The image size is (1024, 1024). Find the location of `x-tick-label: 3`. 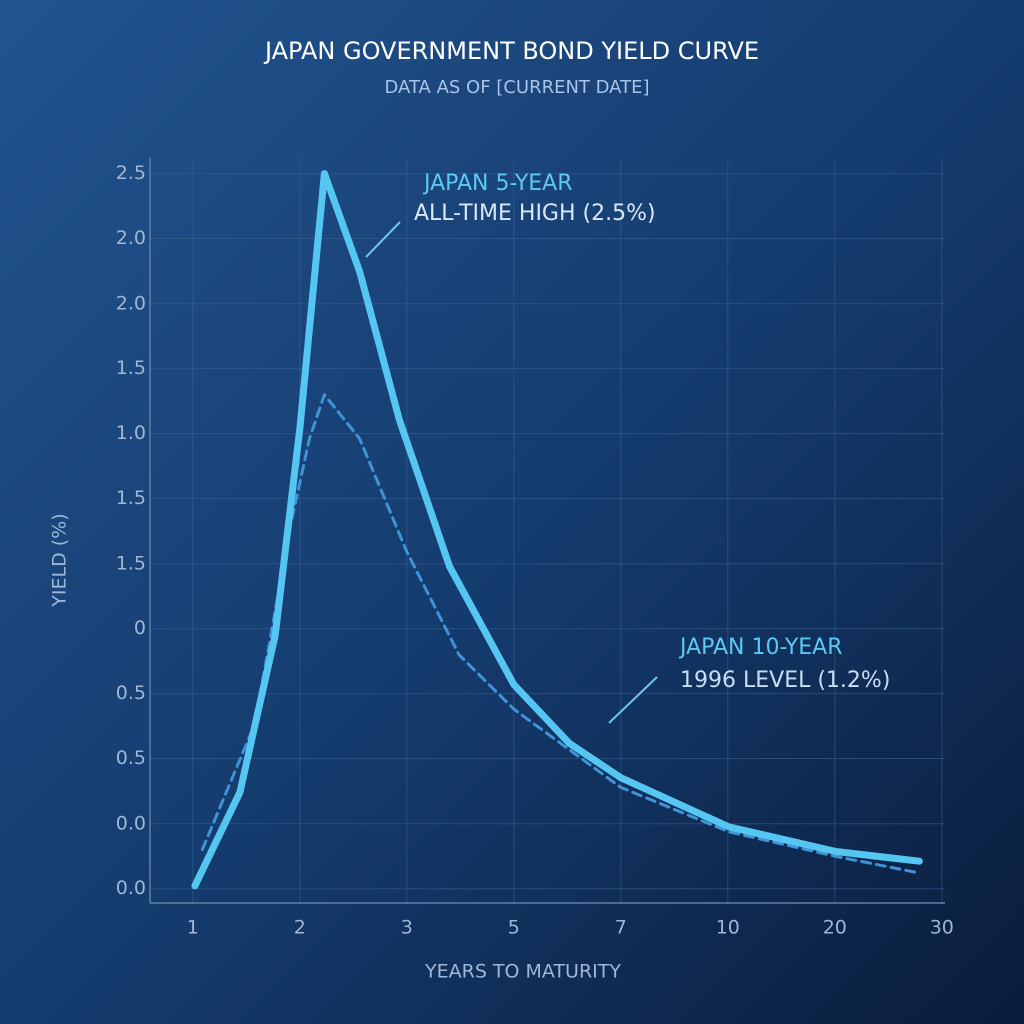

x-tick-label: 3 is located at coordinates (407, 928).